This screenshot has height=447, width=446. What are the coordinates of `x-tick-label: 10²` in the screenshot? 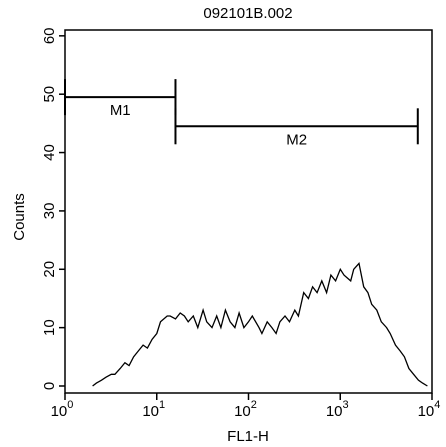 It's located at (245, 409).